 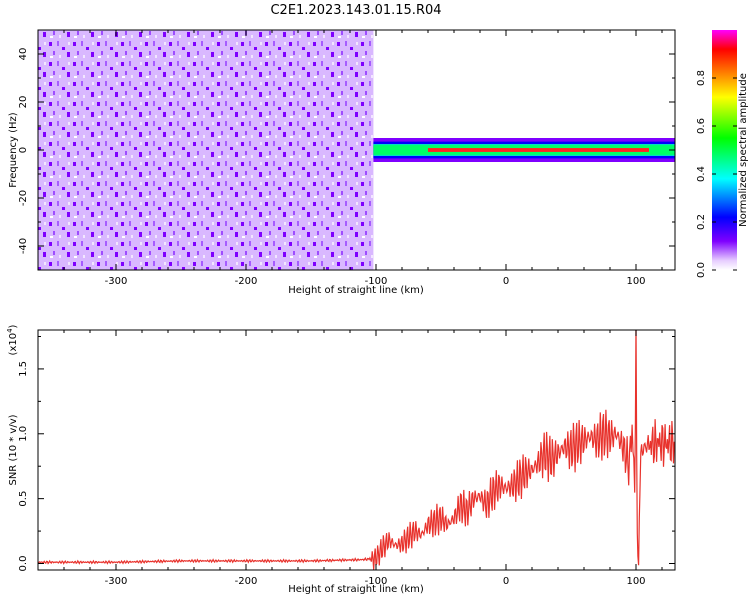 What do you see at coordinates (246, 581) in the screenshot?
I see `snr-xtick-label: -200` at bounding box center [246, 581].